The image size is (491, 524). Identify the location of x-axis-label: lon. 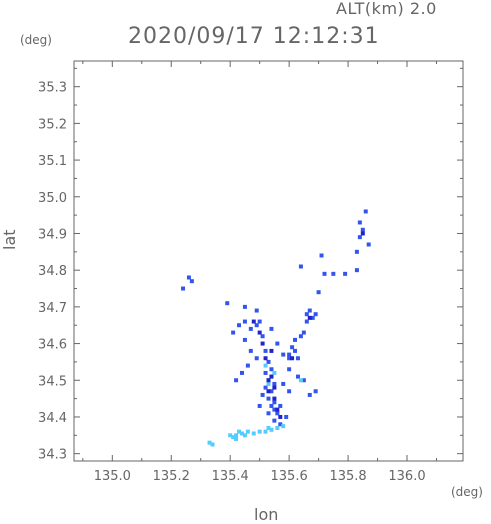
(266, 514).